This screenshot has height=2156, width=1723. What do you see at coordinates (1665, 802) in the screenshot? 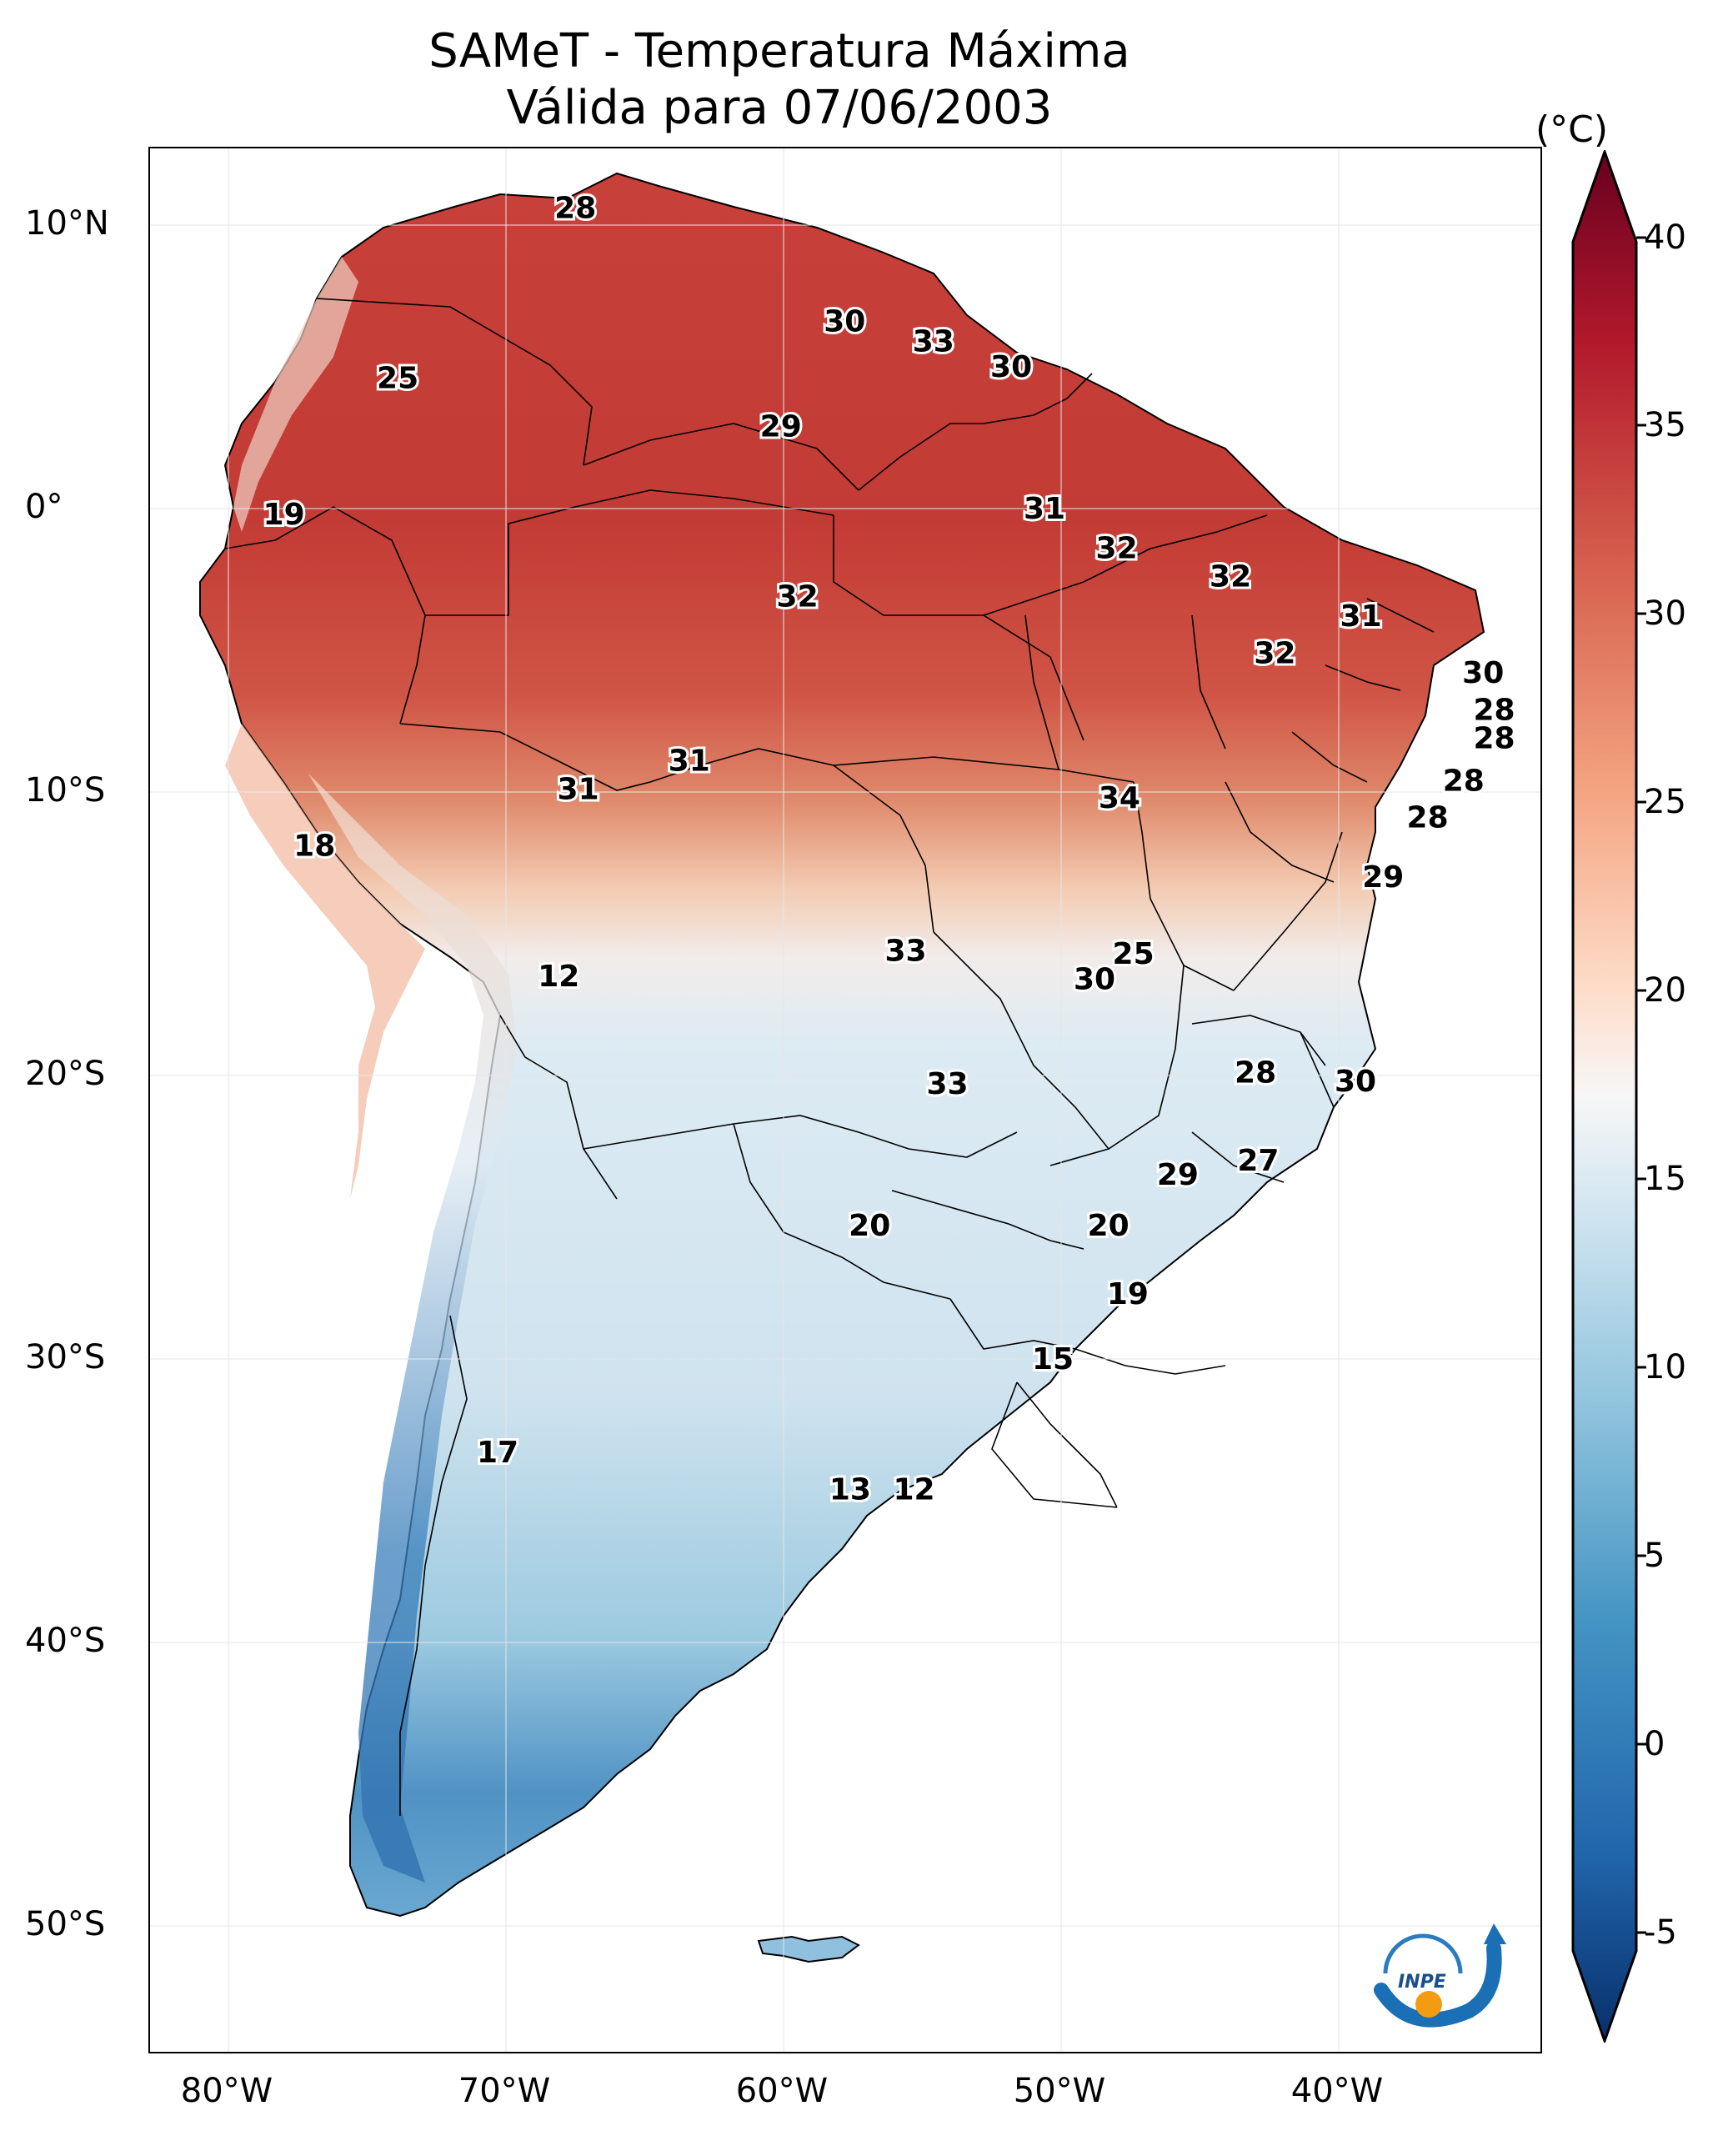
I see `colorbar-tick-label: 25` at bounding box center [1665, 802].